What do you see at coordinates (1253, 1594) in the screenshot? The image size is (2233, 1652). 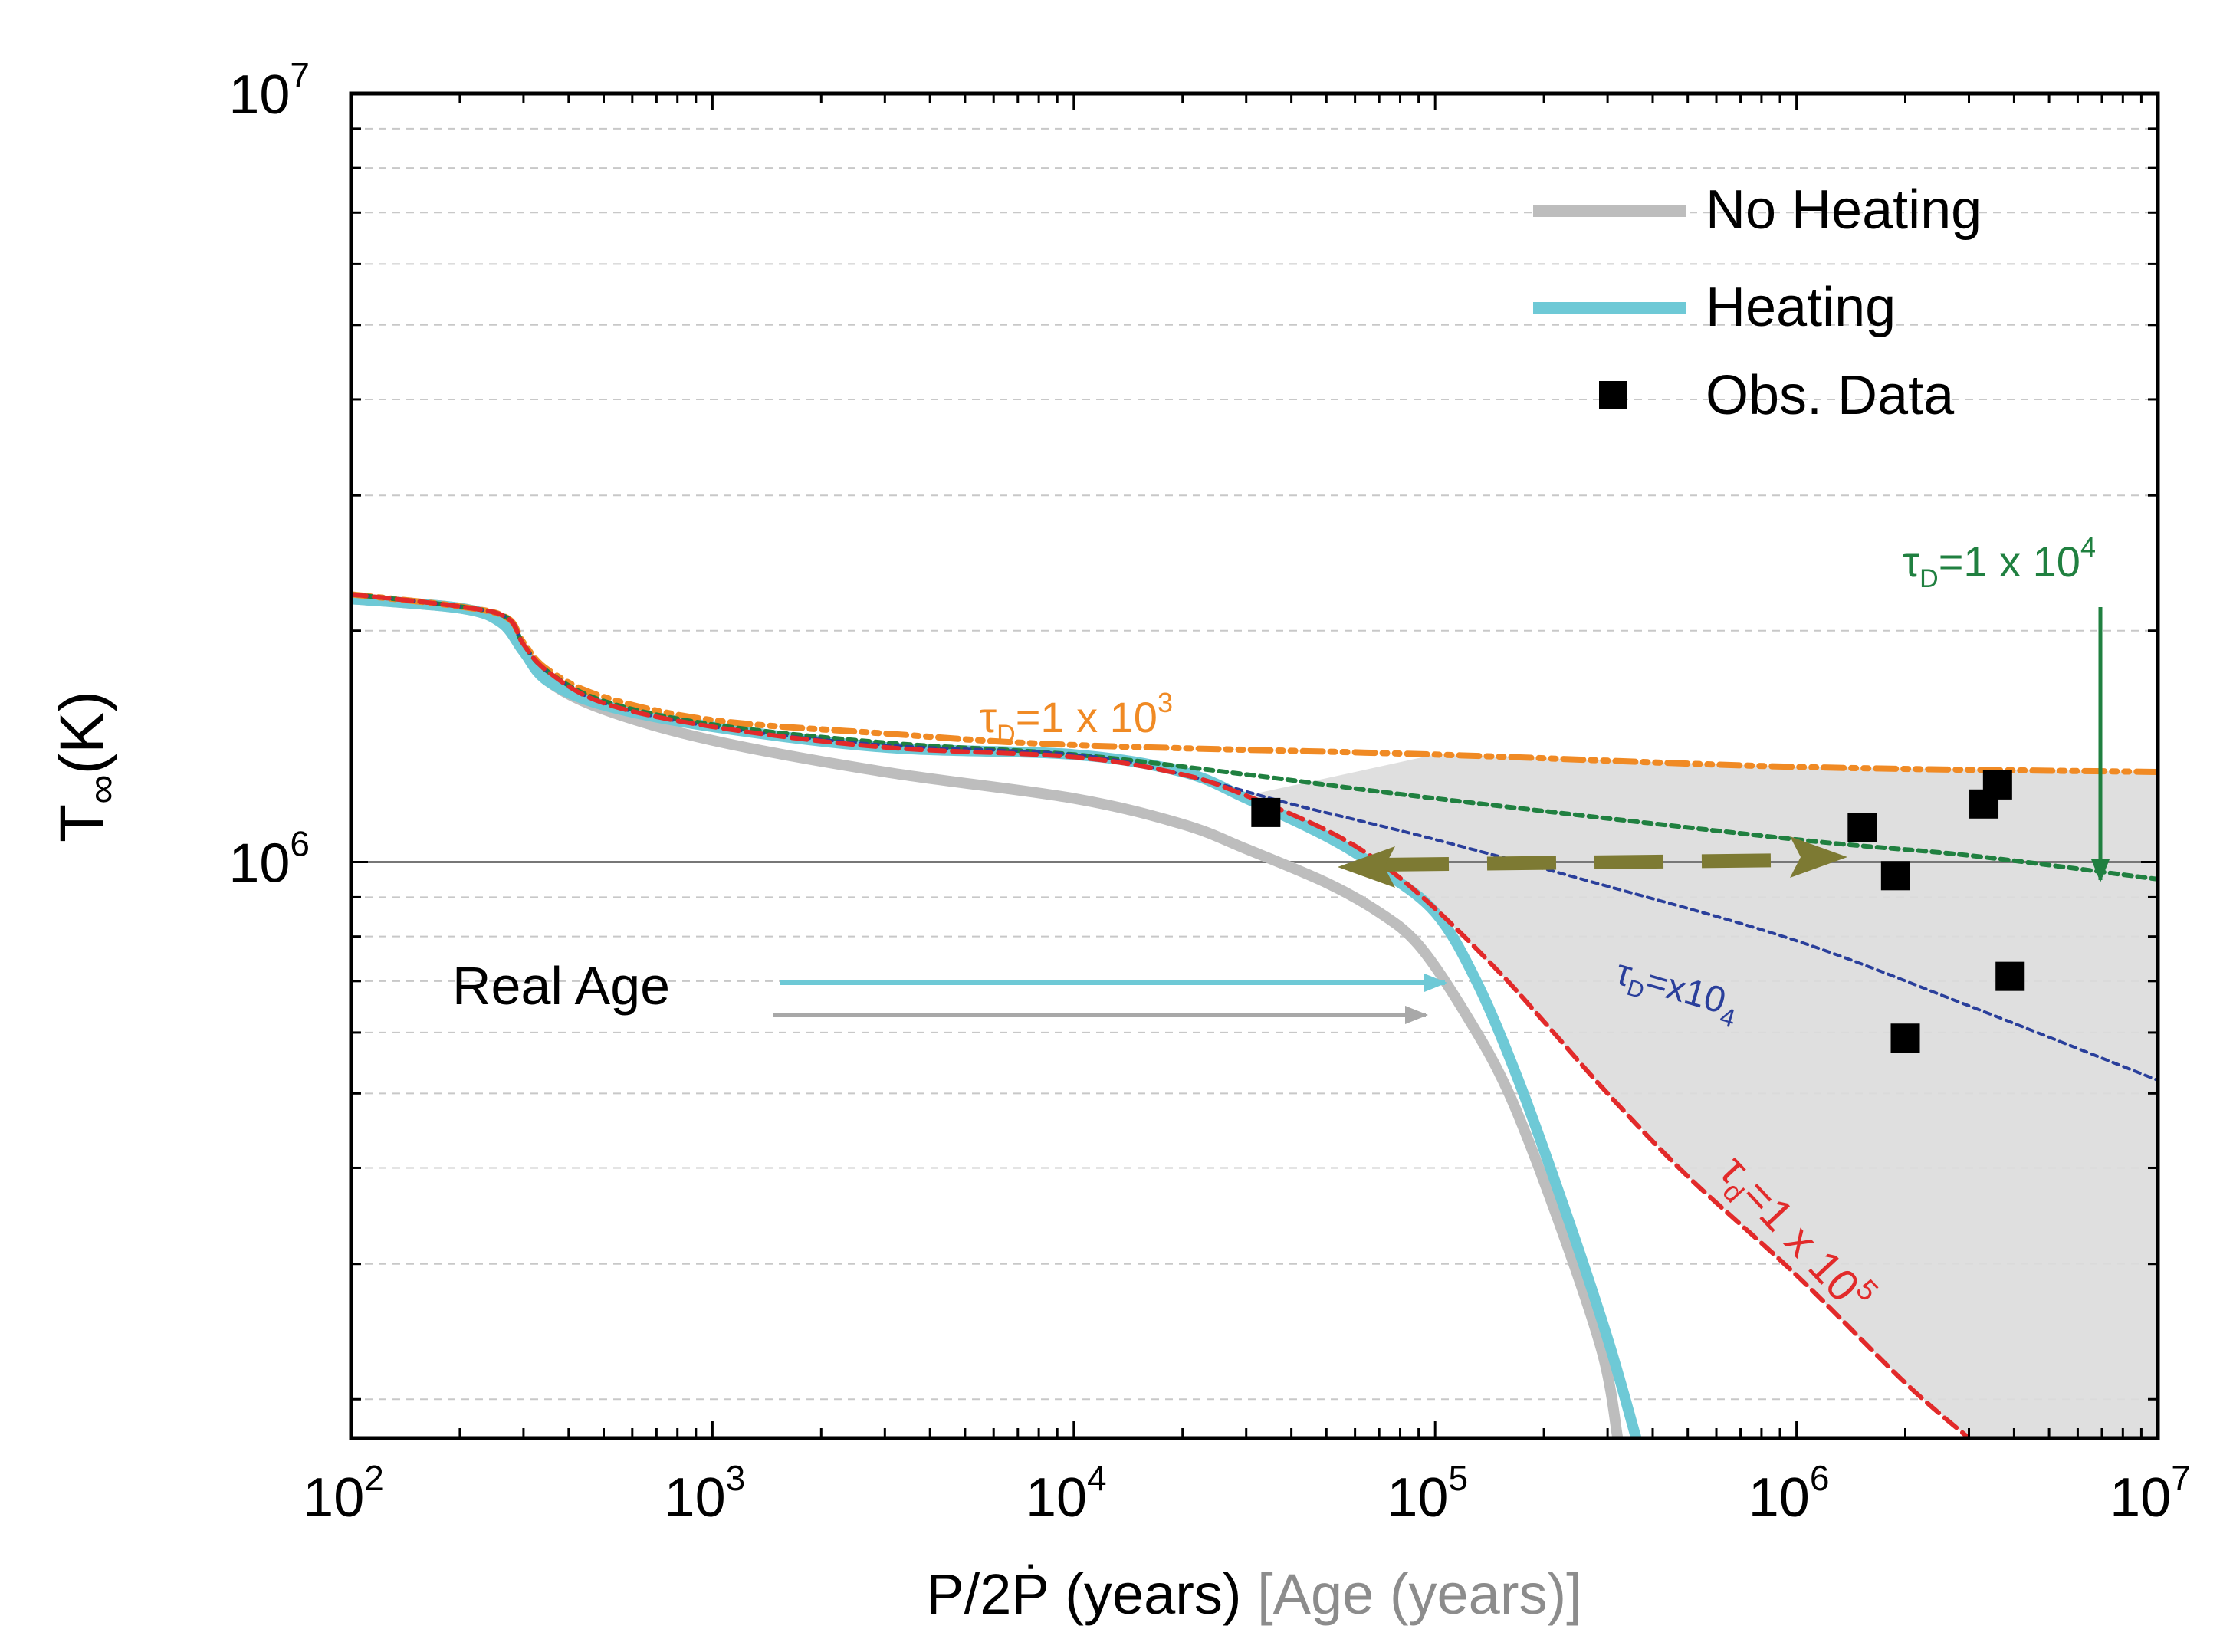 I see `x-axis-label: P/2Ṗ (years) [Age (years)]` at bounding box center [1253, 1594].